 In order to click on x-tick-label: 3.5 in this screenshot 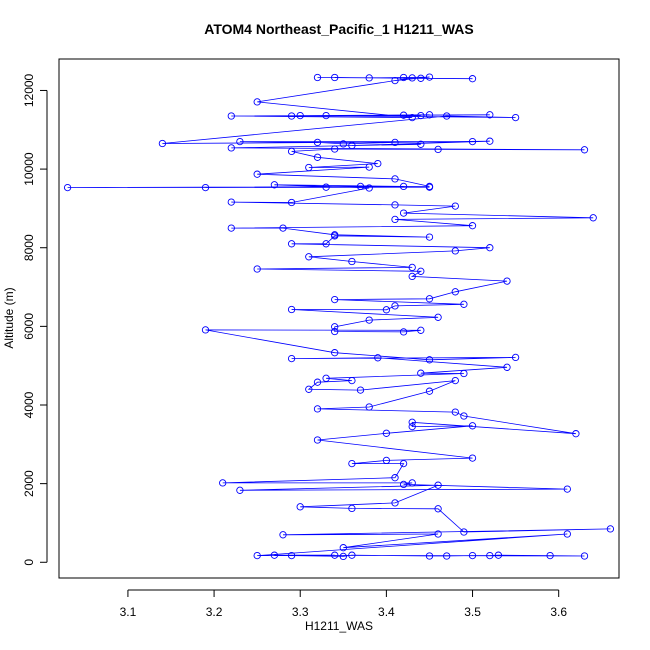, I will do `click(472, 612)`.